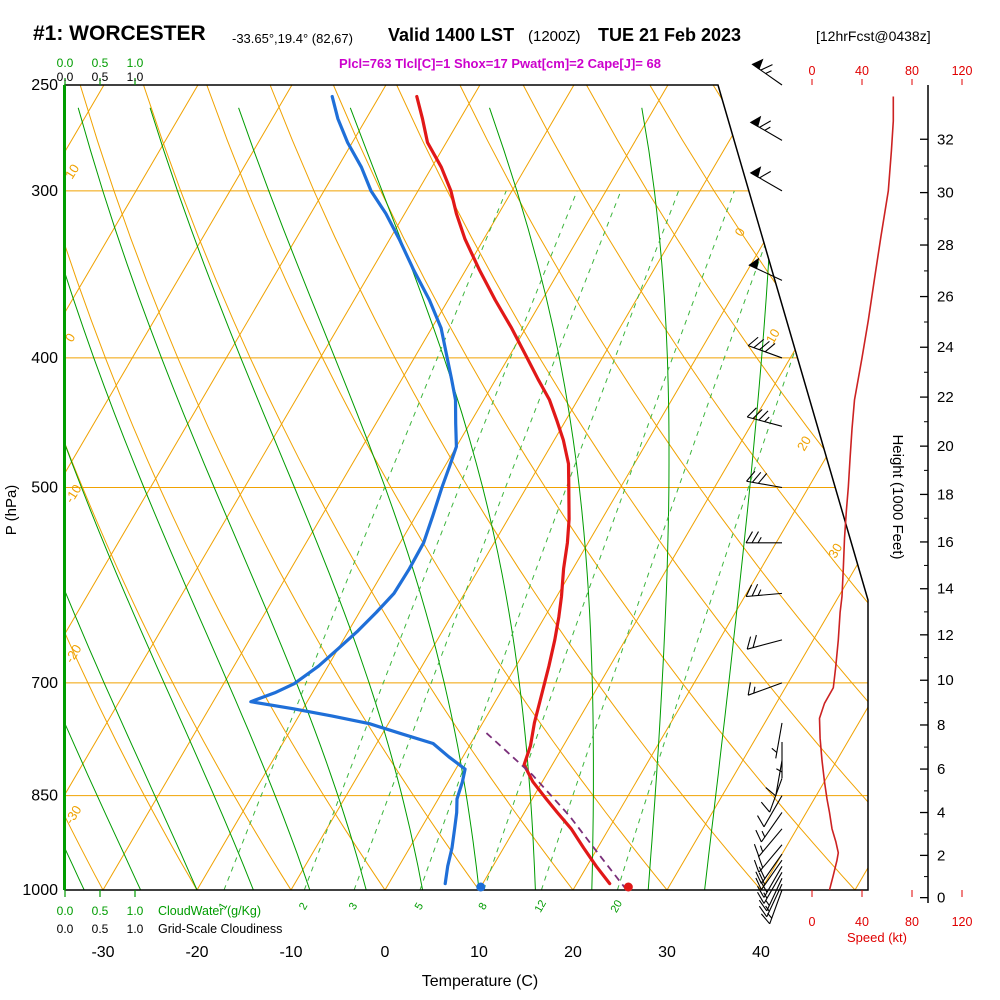 Image resolution: width=1000 pixels, height=1000 pixels. What do you see at coordinates (873, 36) in the screenshot?
I see `forecast-tag: [12hrFcst@0438z]` at bounding box center [873, 36].